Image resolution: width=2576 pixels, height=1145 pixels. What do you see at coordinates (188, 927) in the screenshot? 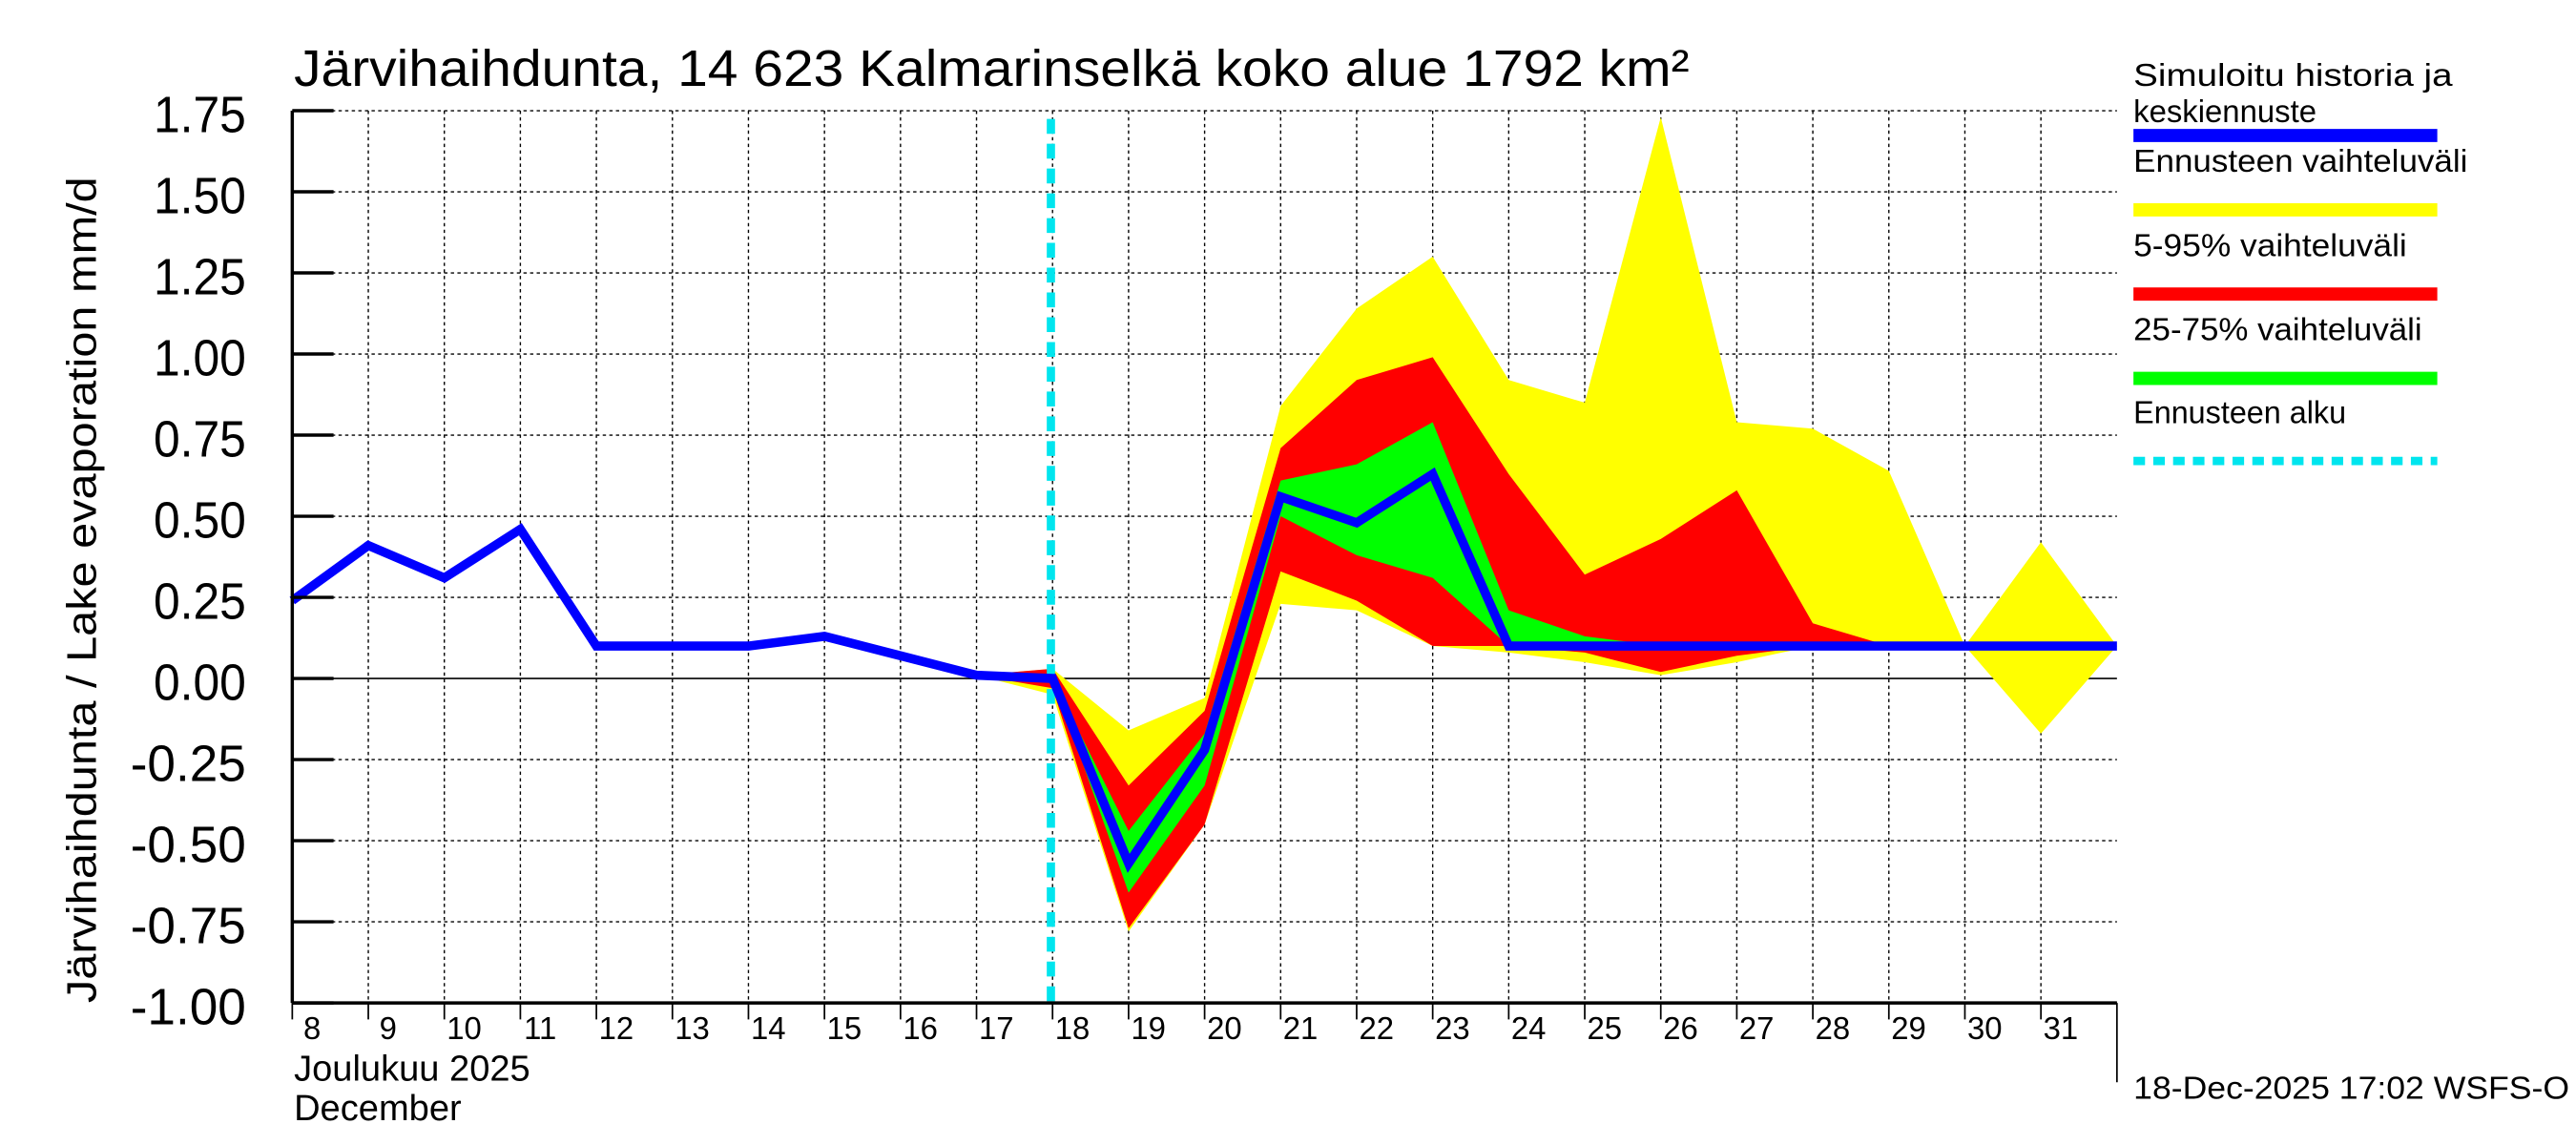
I see `y-tick-label: -0.75` at bounding box center [188, 927].